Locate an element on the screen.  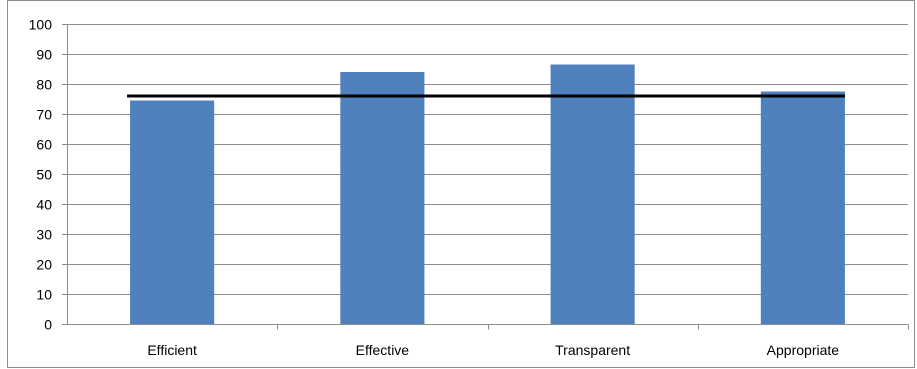
x-tick-label: Transparent is located at coordinates (592, 350).